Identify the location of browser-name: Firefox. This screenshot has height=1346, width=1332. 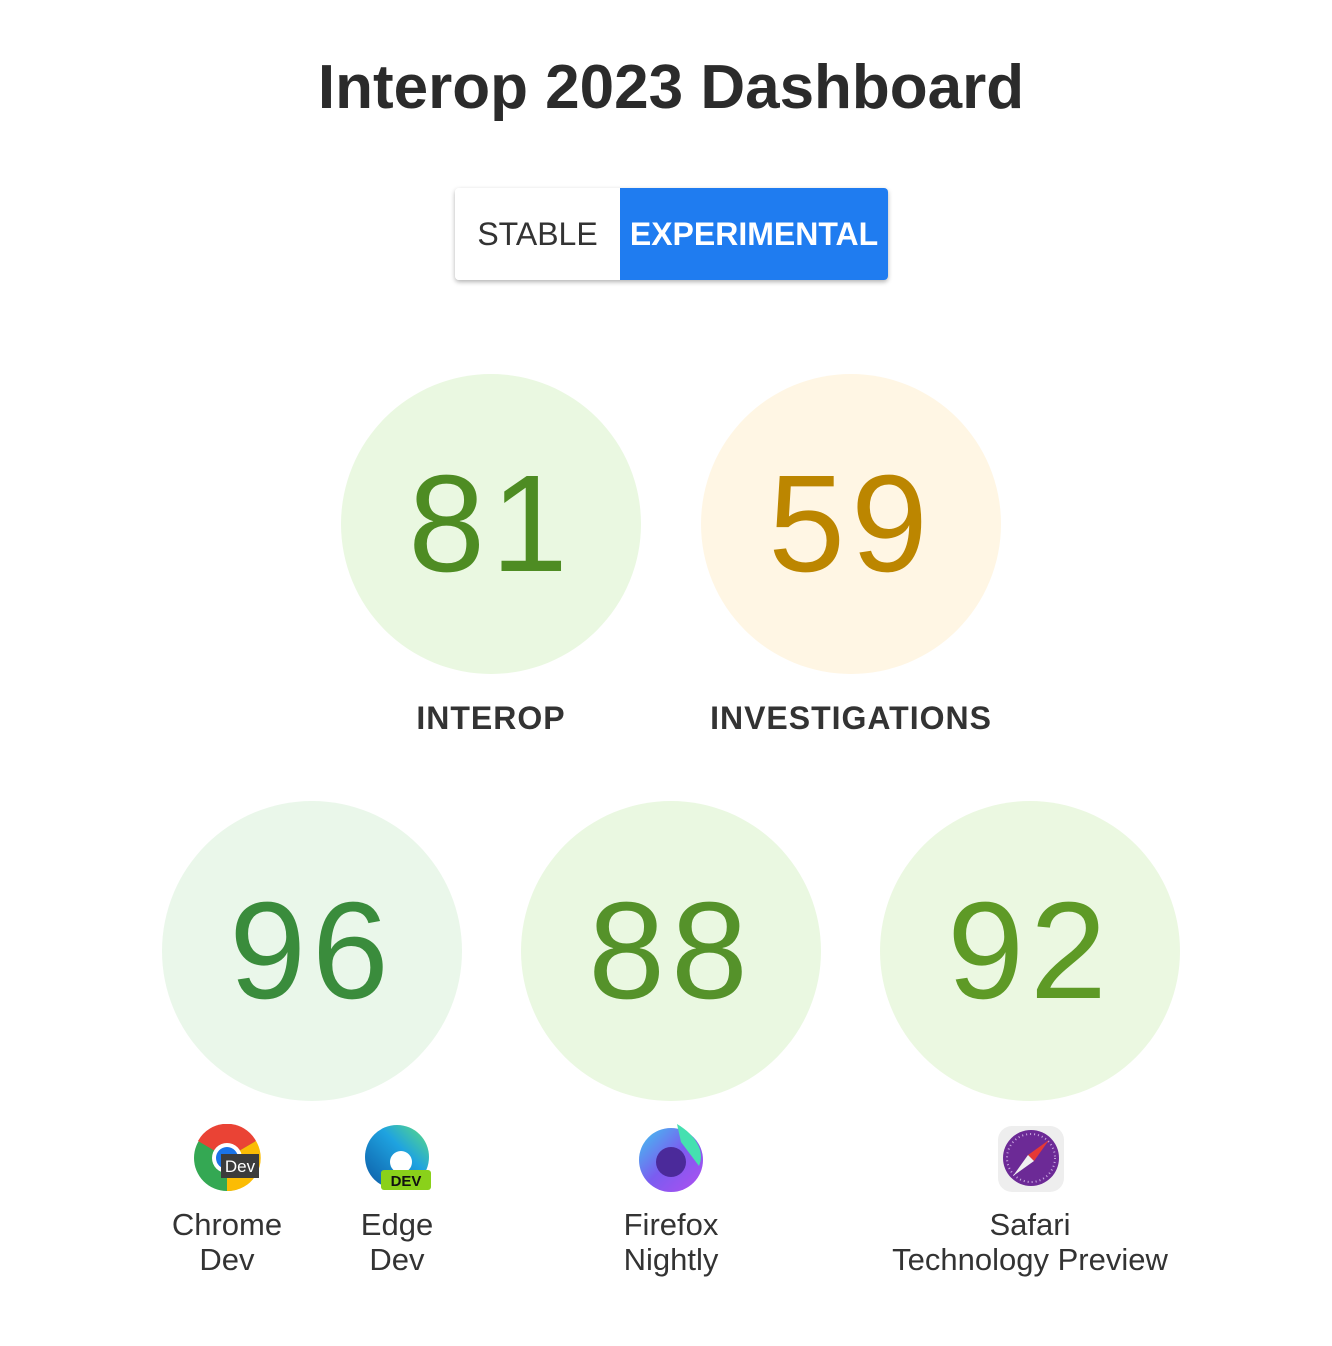
(671, 1224).